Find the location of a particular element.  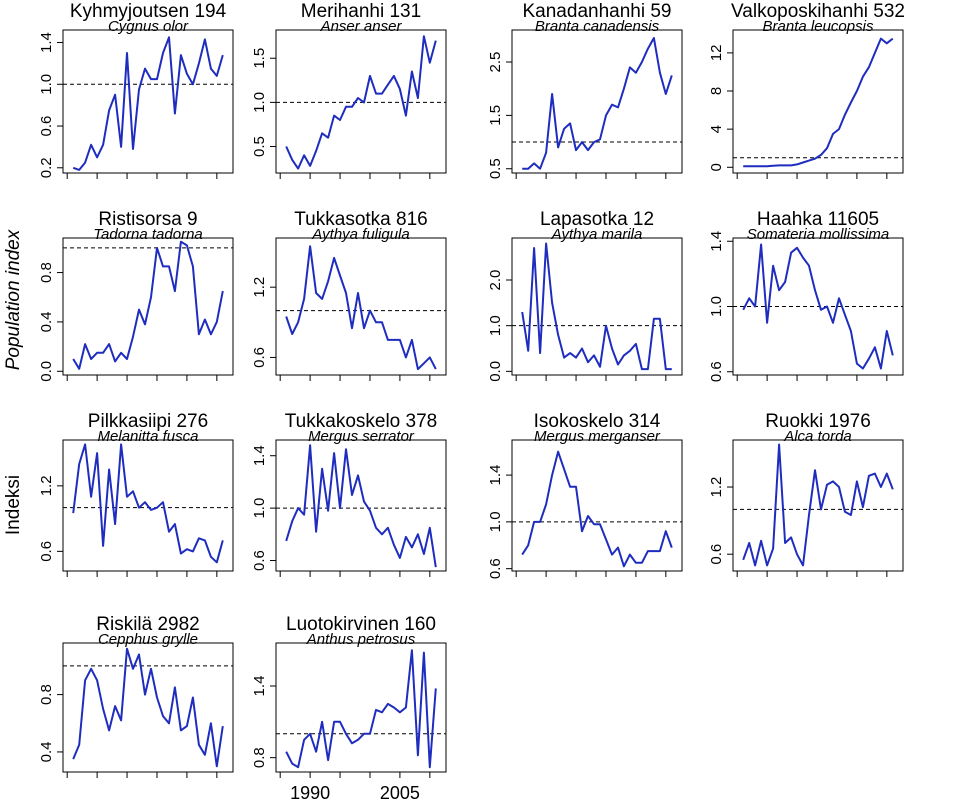

panel-subtitle: Cygnus olor is located at coordinates (148, 26).